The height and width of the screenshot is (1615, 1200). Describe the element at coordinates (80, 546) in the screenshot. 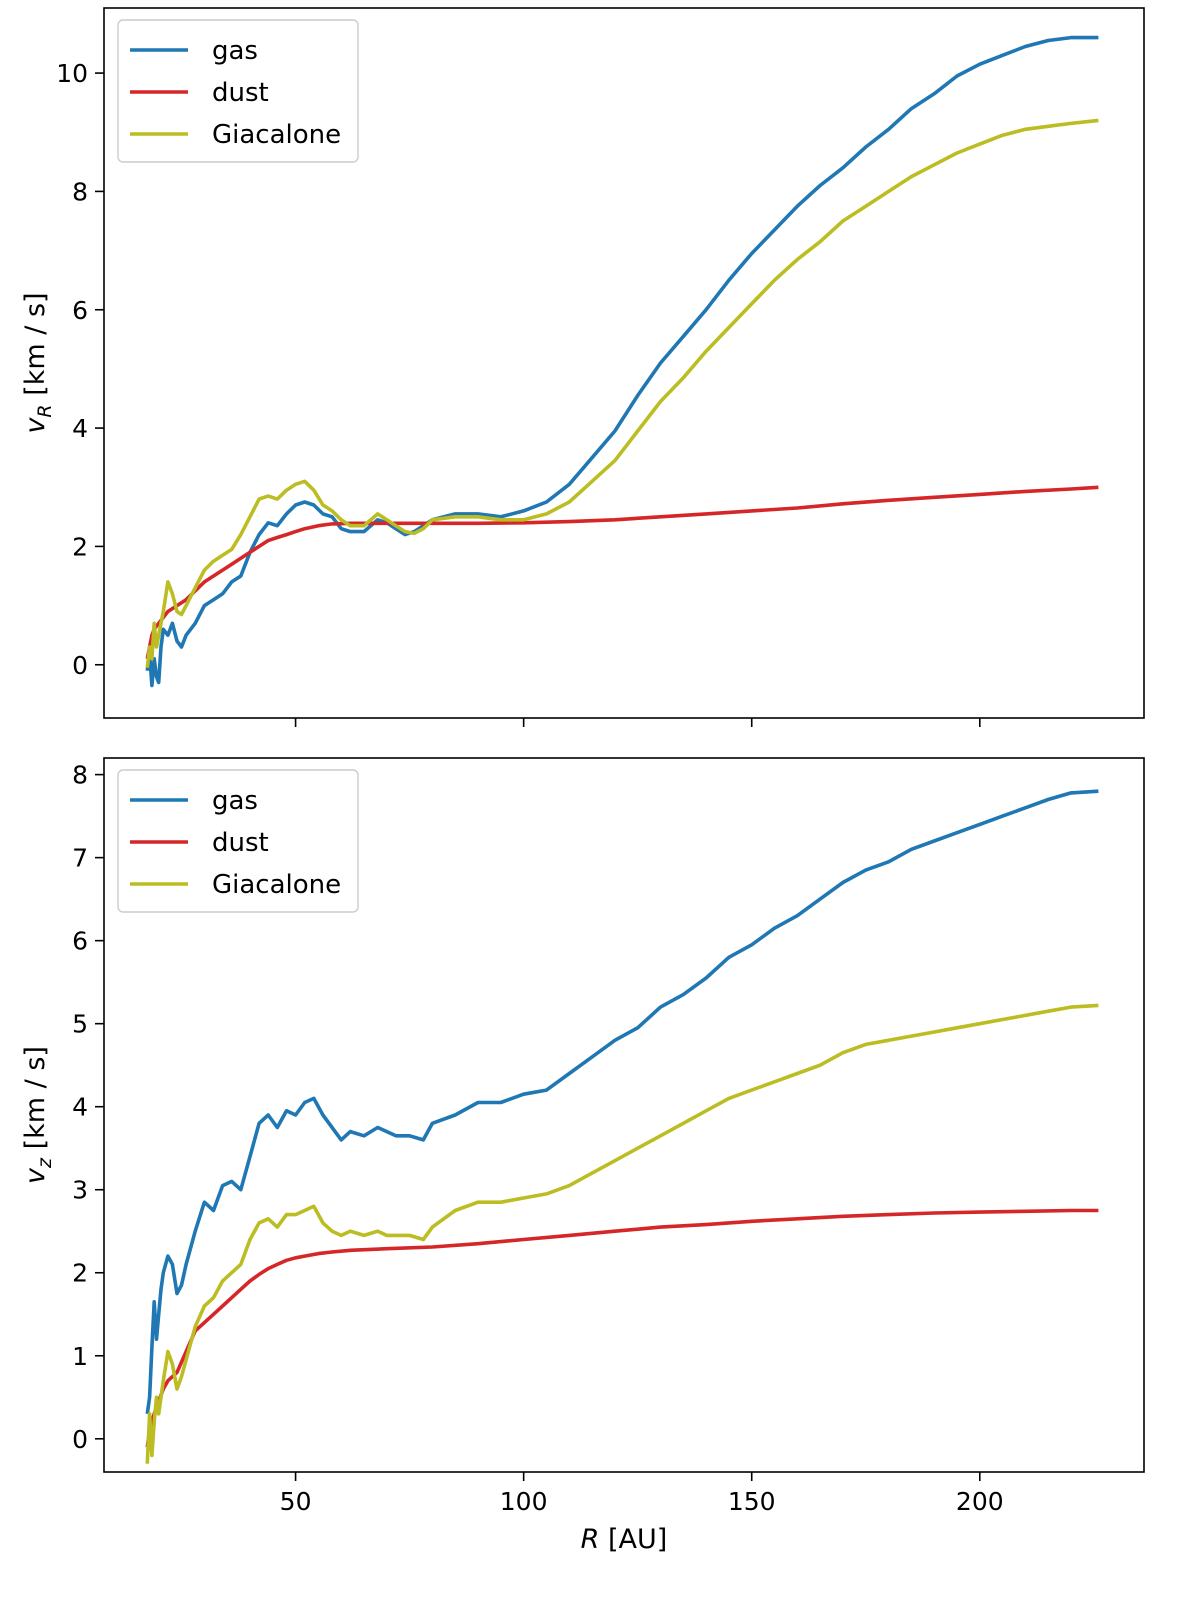

I see `vr-ytick-label: 2` at that location.